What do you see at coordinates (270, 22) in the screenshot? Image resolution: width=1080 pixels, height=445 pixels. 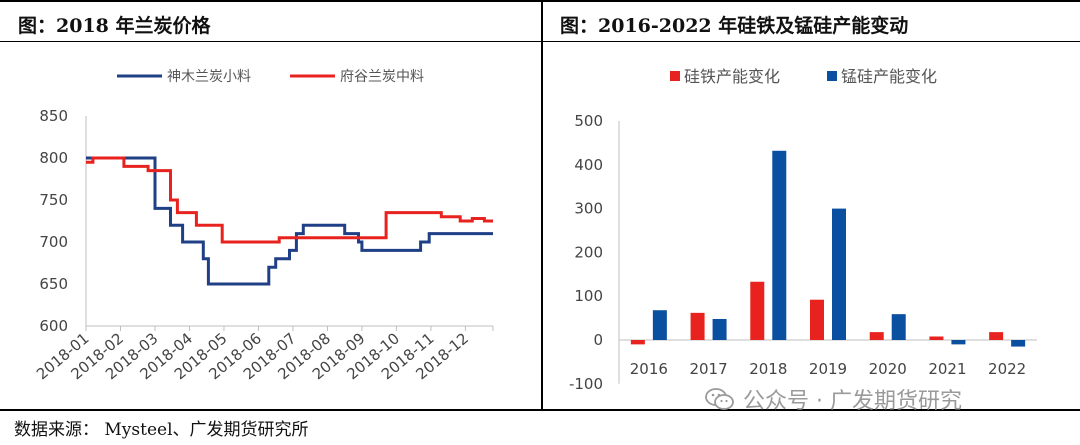 I see `left-panel-header: 图：2018 年兰炭价格` at bounding box center [270, 22].